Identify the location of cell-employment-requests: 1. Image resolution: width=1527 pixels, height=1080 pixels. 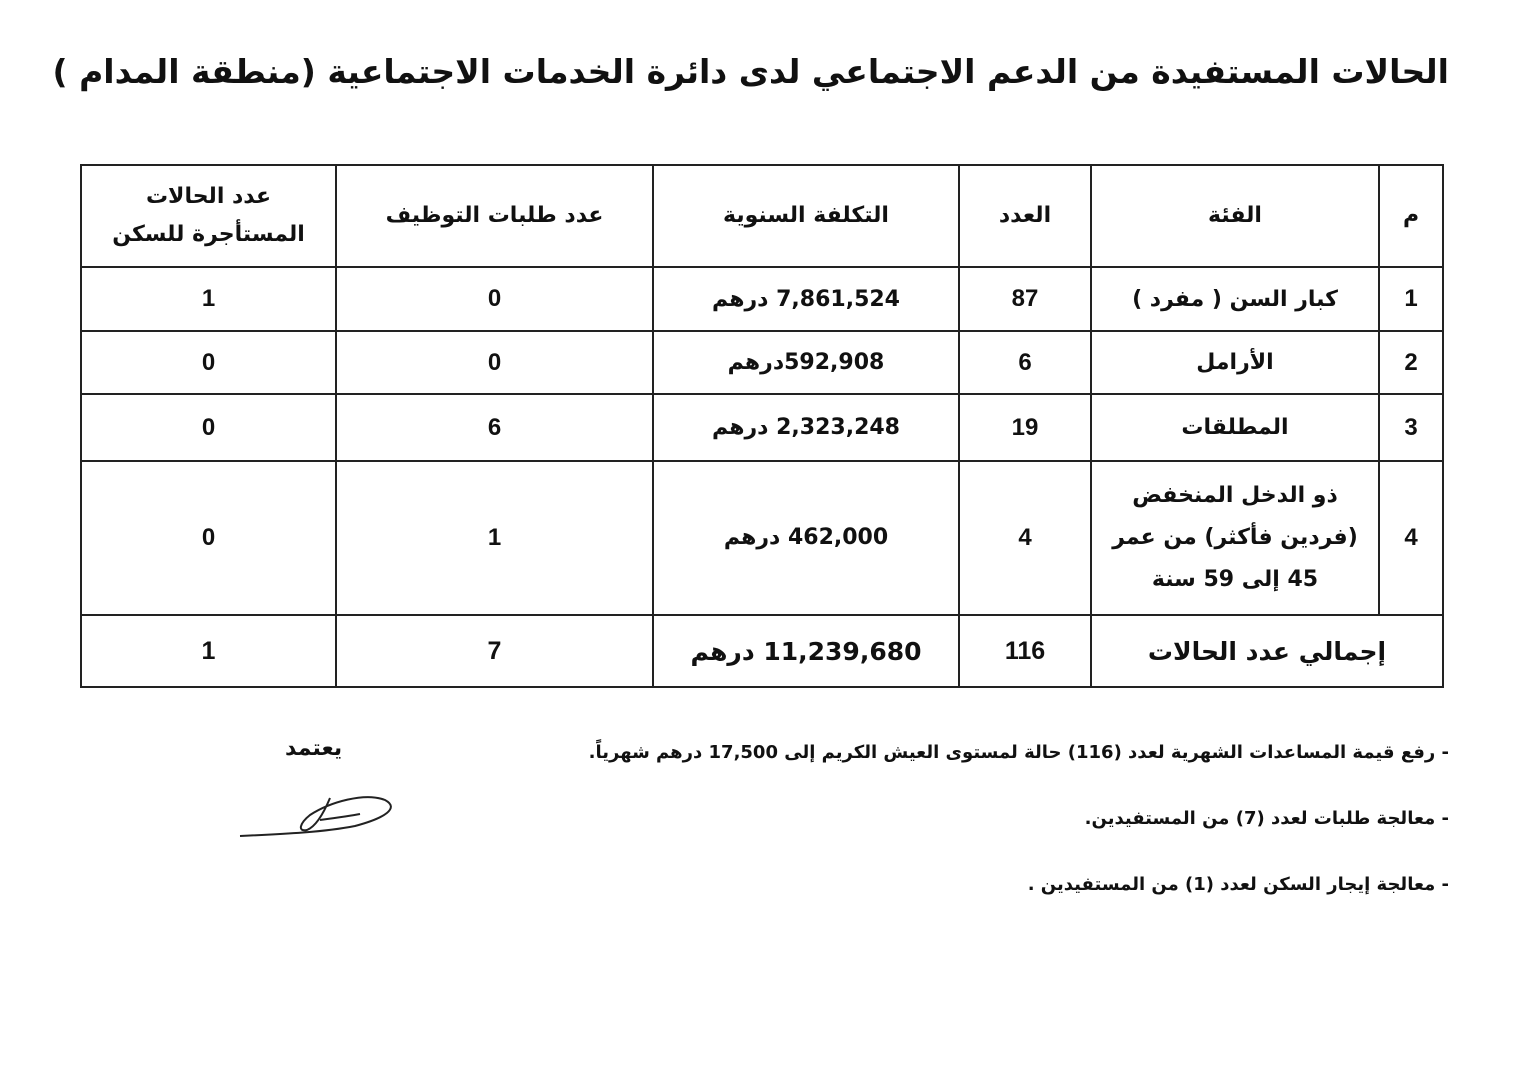
(494, 538).